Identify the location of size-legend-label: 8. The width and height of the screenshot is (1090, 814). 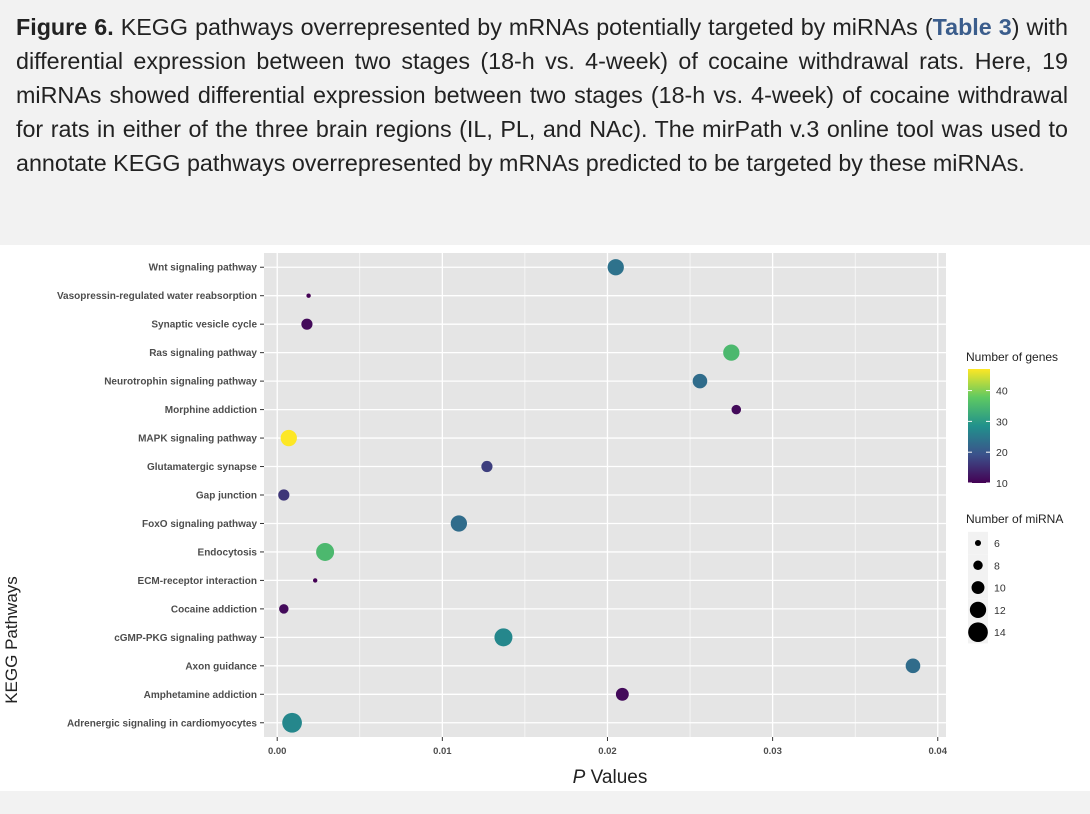
(997, 566).